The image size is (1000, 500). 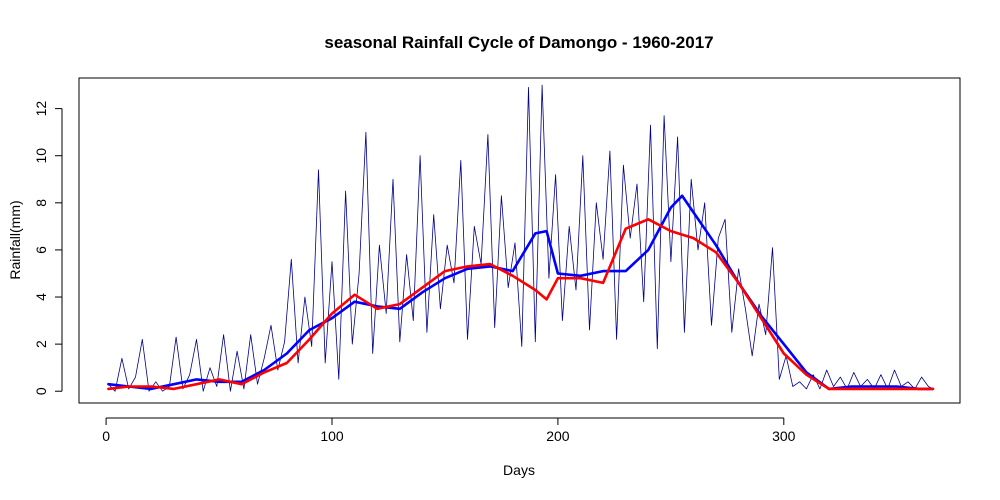 I want to click on x-tick-label: 300, so click(x=784, y=436).